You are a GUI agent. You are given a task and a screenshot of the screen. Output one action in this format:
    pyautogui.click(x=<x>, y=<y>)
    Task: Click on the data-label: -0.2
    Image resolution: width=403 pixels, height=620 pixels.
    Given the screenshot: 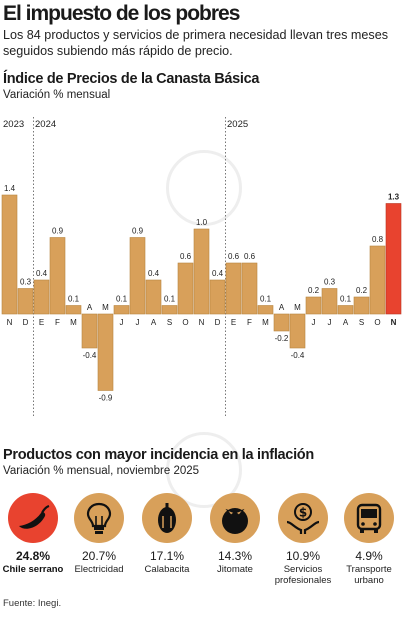 What is the action you would take?
    pyautogui.click(x=282, y=338)
    